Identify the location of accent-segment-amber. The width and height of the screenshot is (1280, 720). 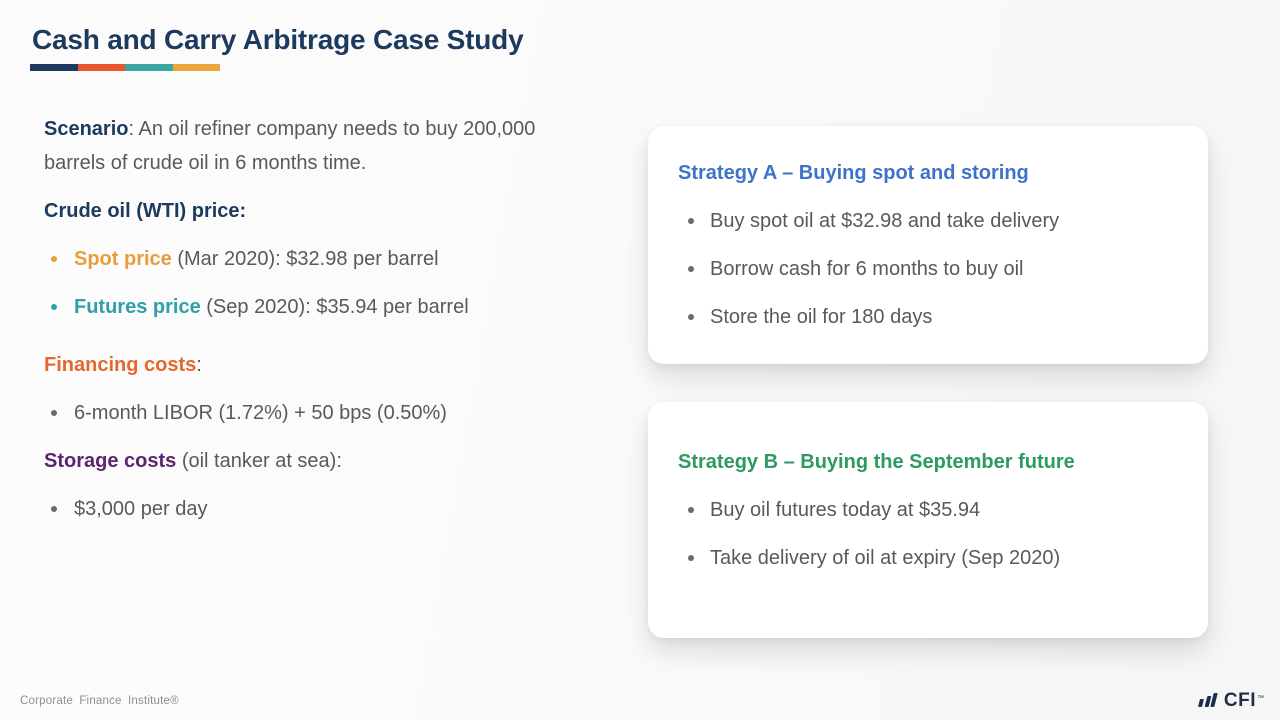
(196, 67).